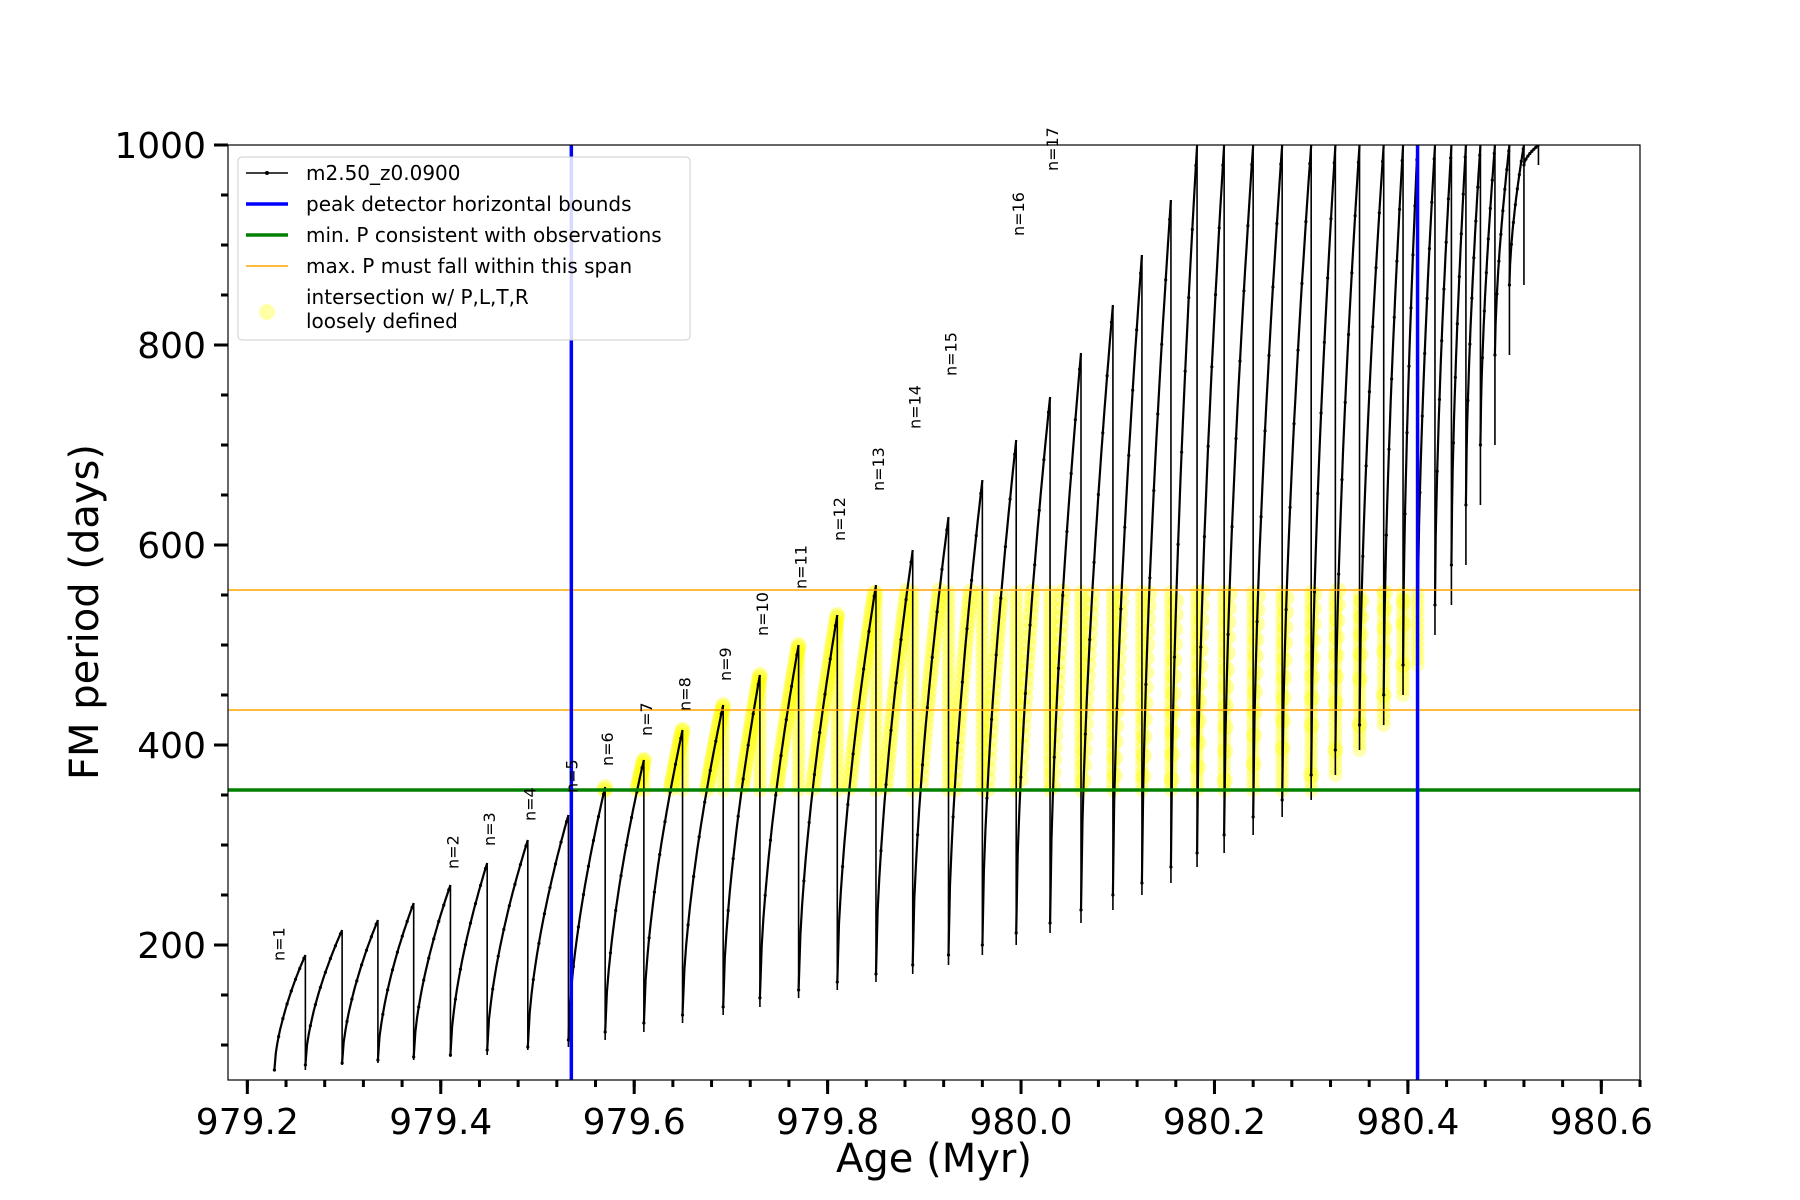 The height and width of the screenshot is (1200, 1800). What do you see at coordinates (725, 664) in the screenshot?
I see `peak-label-9: n=9` at bounding box center [725, 664].